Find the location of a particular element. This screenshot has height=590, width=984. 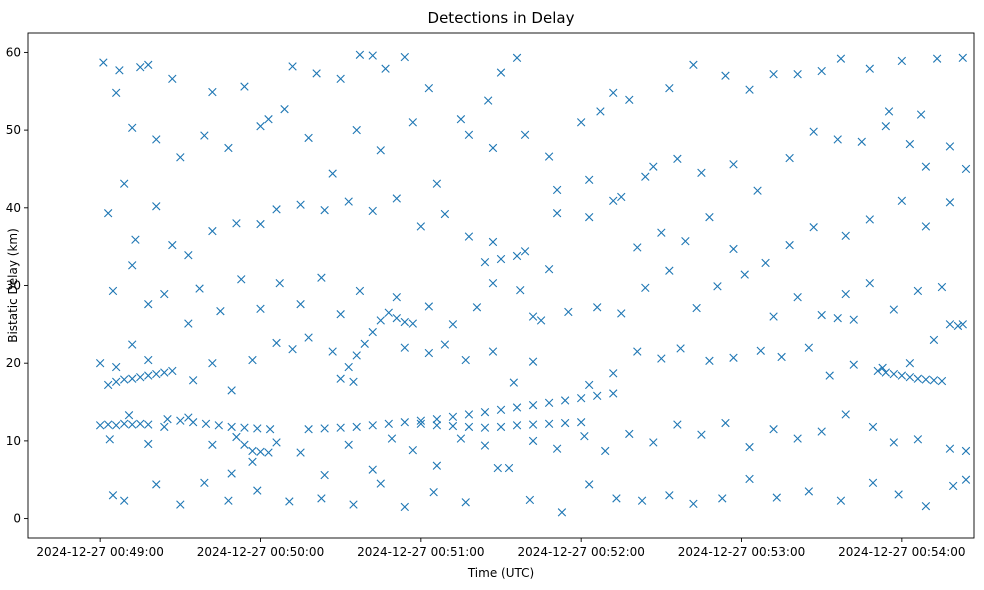

x-tick-label: 2024-12-27 00:53:00 is located at coordinates (741, 552).